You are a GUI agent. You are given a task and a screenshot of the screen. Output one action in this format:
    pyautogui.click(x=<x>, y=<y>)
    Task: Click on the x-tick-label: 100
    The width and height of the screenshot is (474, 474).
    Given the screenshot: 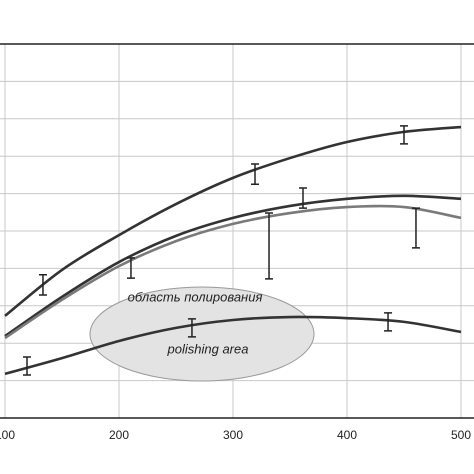 What is the action you would take?
    pyautogui.click(x=7, y=435)
    